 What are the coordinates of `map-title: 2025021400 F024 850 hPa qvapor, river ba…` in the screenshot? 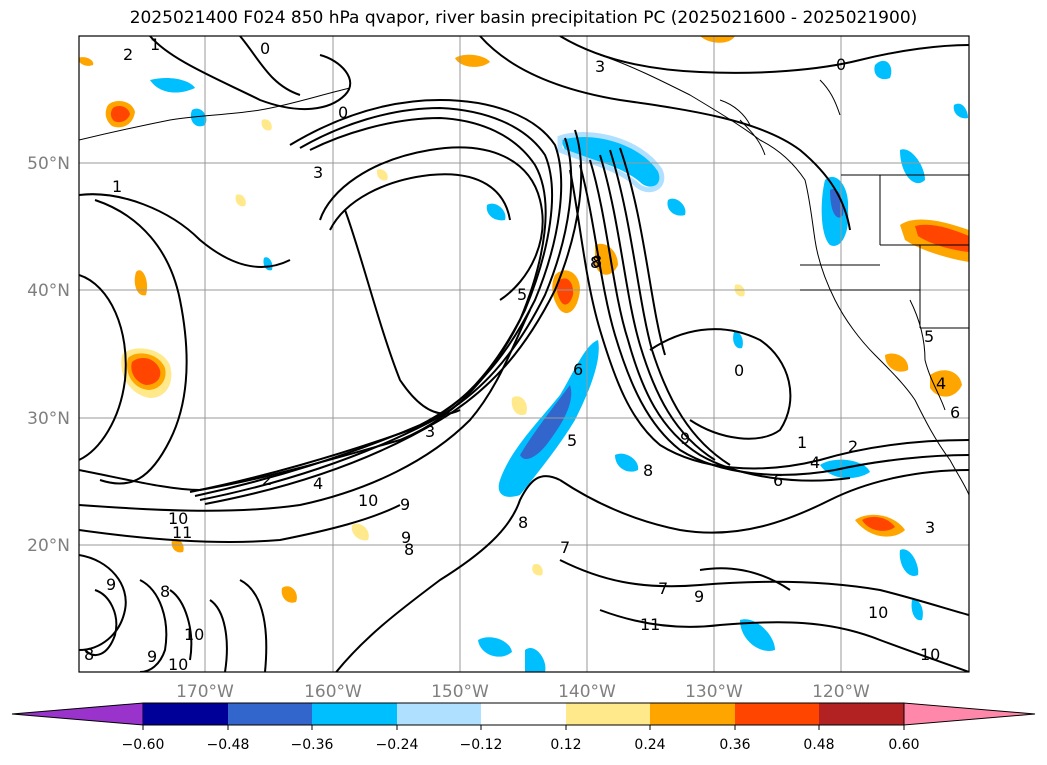 It's located at (523, 18).